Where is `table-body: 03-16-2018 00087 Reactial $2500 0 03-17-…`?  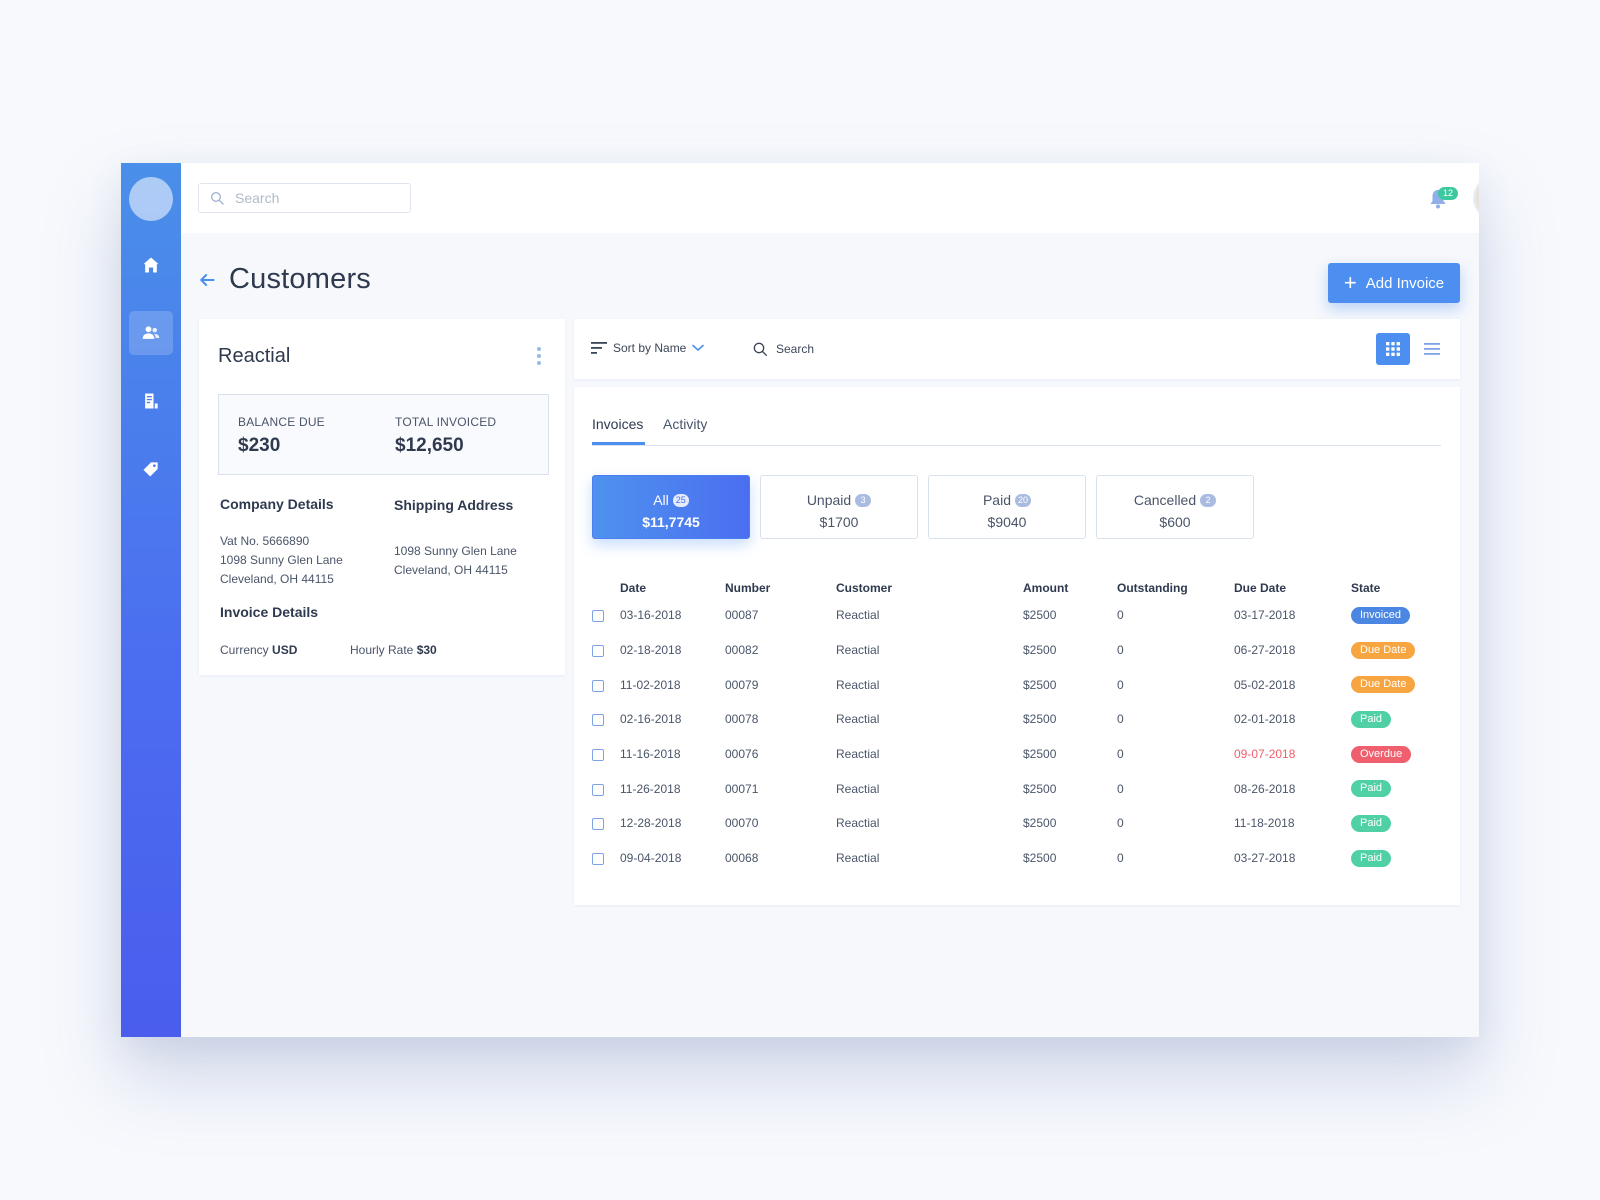 table-body: 03-16-2018 00087 Reactial $2500 0 03-17-… is located at coordinates (1016, 737).